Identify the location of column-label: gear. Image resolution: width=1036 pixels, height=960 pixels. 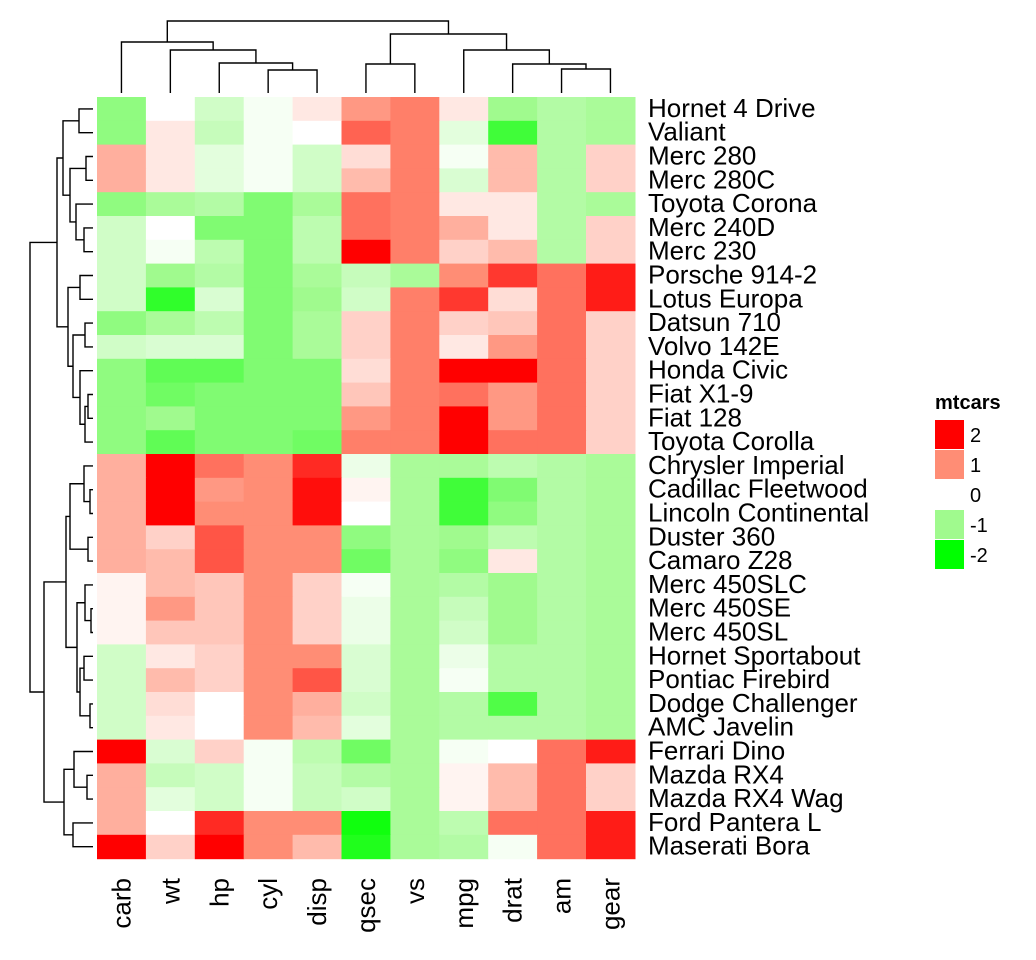
(610, 904).